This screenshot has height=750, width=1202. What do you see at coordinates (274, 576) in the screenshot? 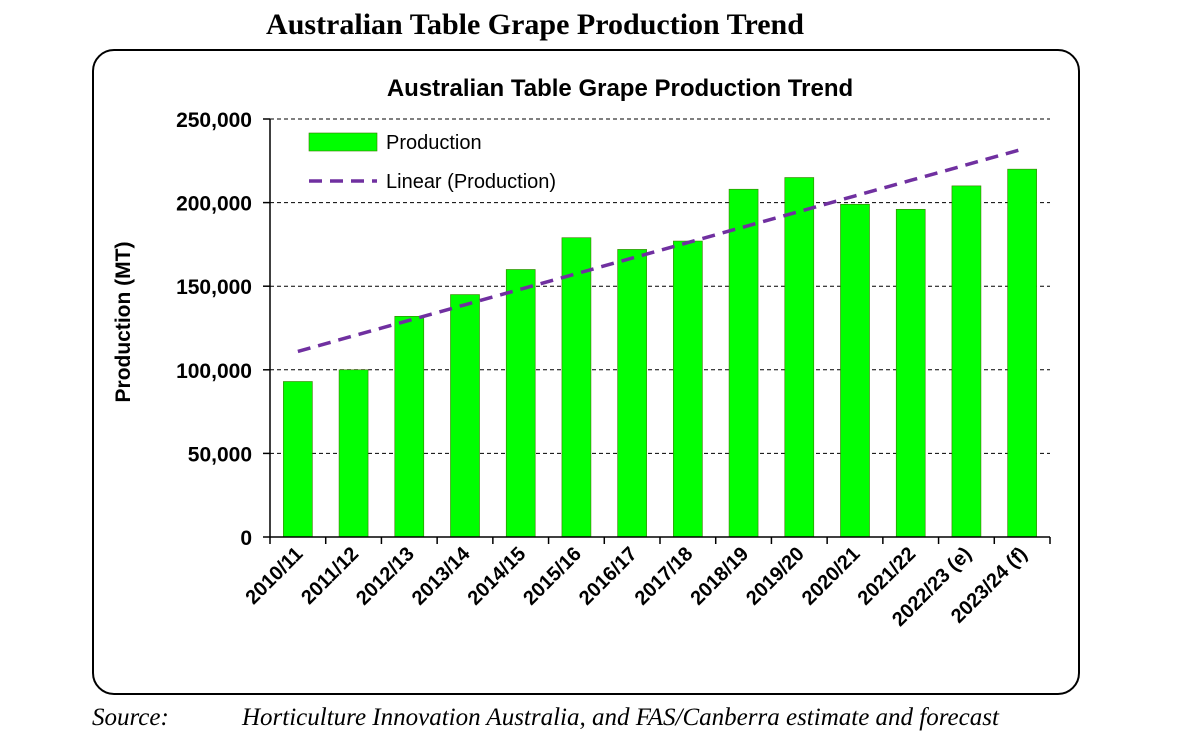
I see `x-tick-label: 2010/11` at bounding box center [274, 576].